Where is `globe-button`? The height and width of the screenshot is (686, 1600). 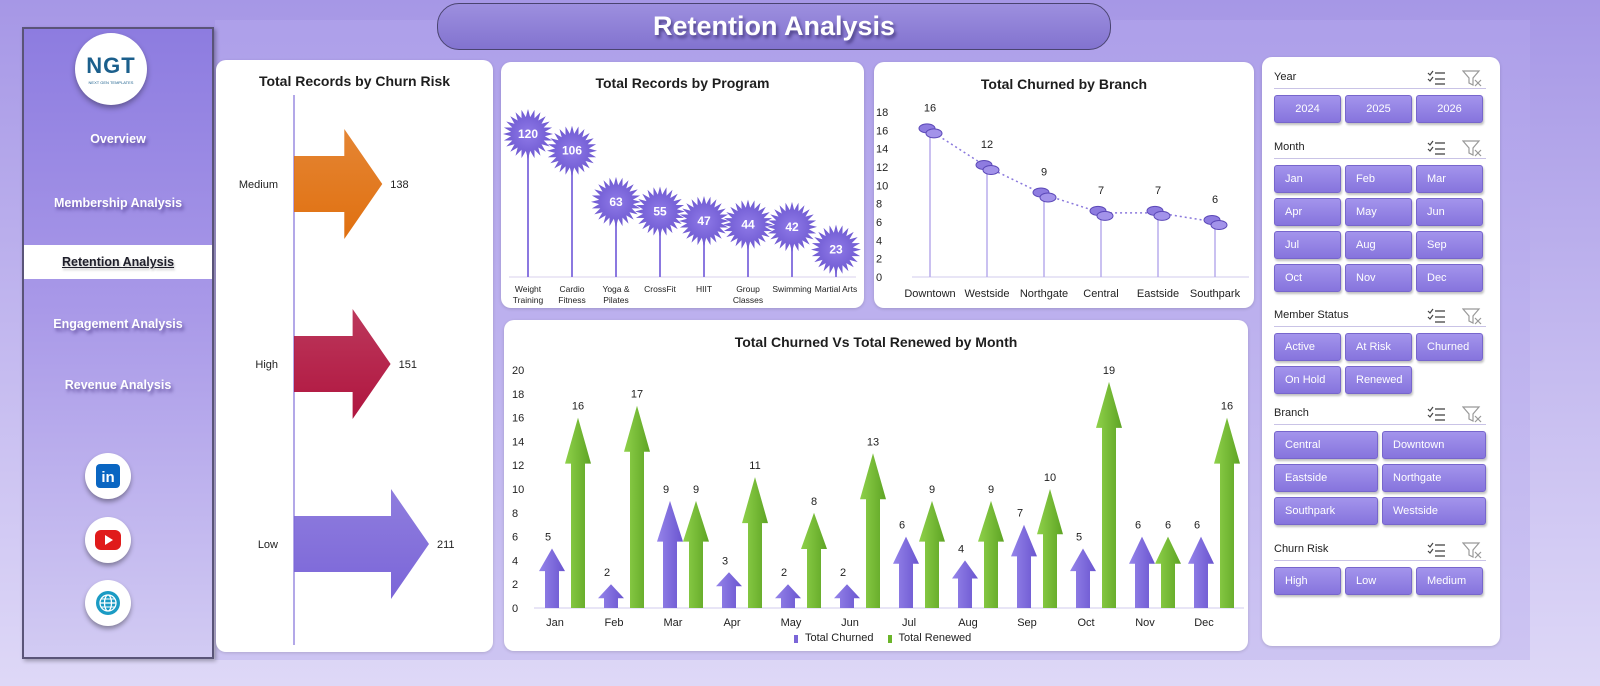
globe-button is located at coordinates (108, 603).